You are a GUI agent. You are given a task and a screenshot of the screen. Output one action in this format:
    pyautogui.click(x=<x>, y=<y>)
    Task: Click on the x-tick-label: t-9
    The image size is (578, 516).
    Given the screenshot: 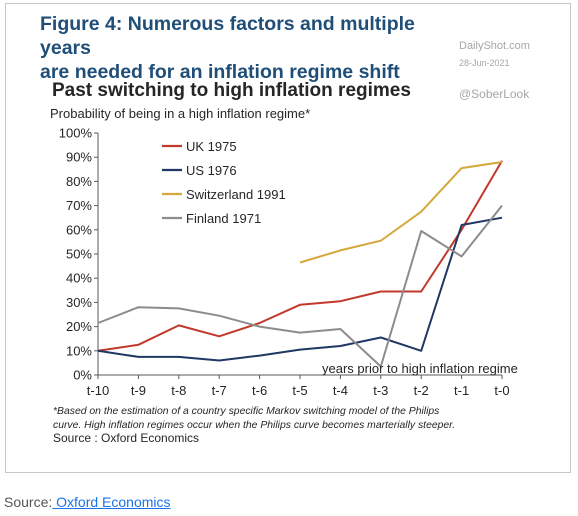 What is the action you would take?
    pyautogui.click(x=138, y=390)
    